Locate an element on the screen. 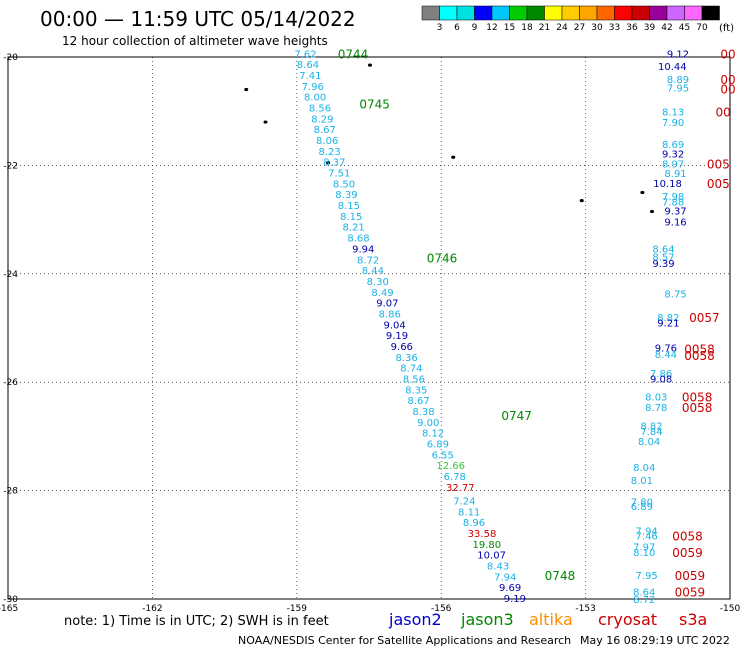  pass-time-label: 0059 is located at coordinates (690, 576).